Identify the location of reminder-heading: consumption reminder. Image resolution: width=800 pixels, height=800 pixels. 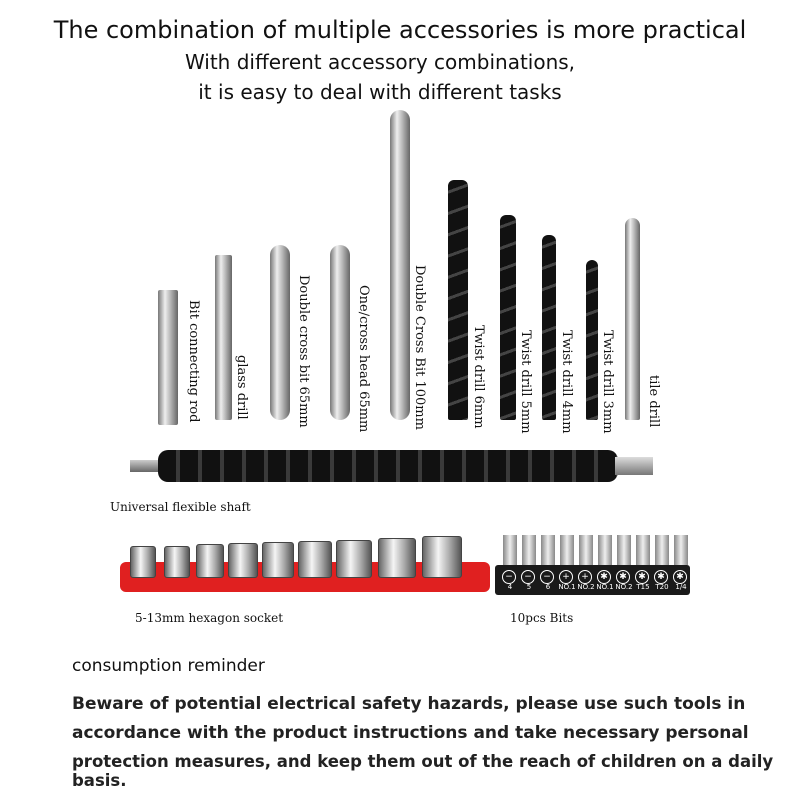
(168, 666).